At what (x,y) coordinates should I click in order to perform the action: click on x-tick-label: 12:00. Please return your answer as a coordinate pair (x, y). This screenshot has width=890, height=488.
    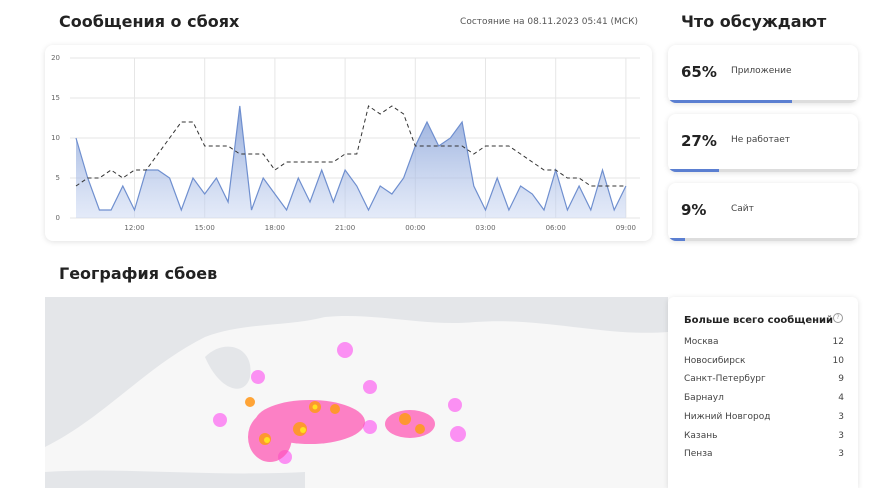
    Looking at the image, I should click on (134, 228).